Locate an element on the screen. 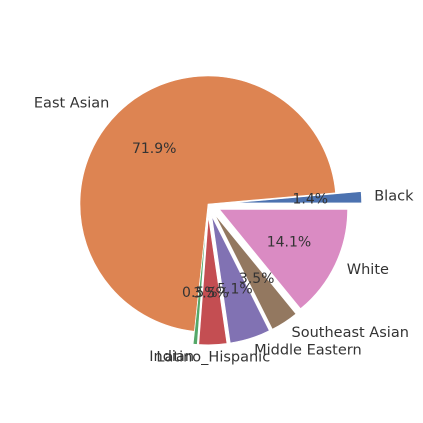 This screenshot has height=423, width=423. pie-slice-white is located at coordinates (283, 259).